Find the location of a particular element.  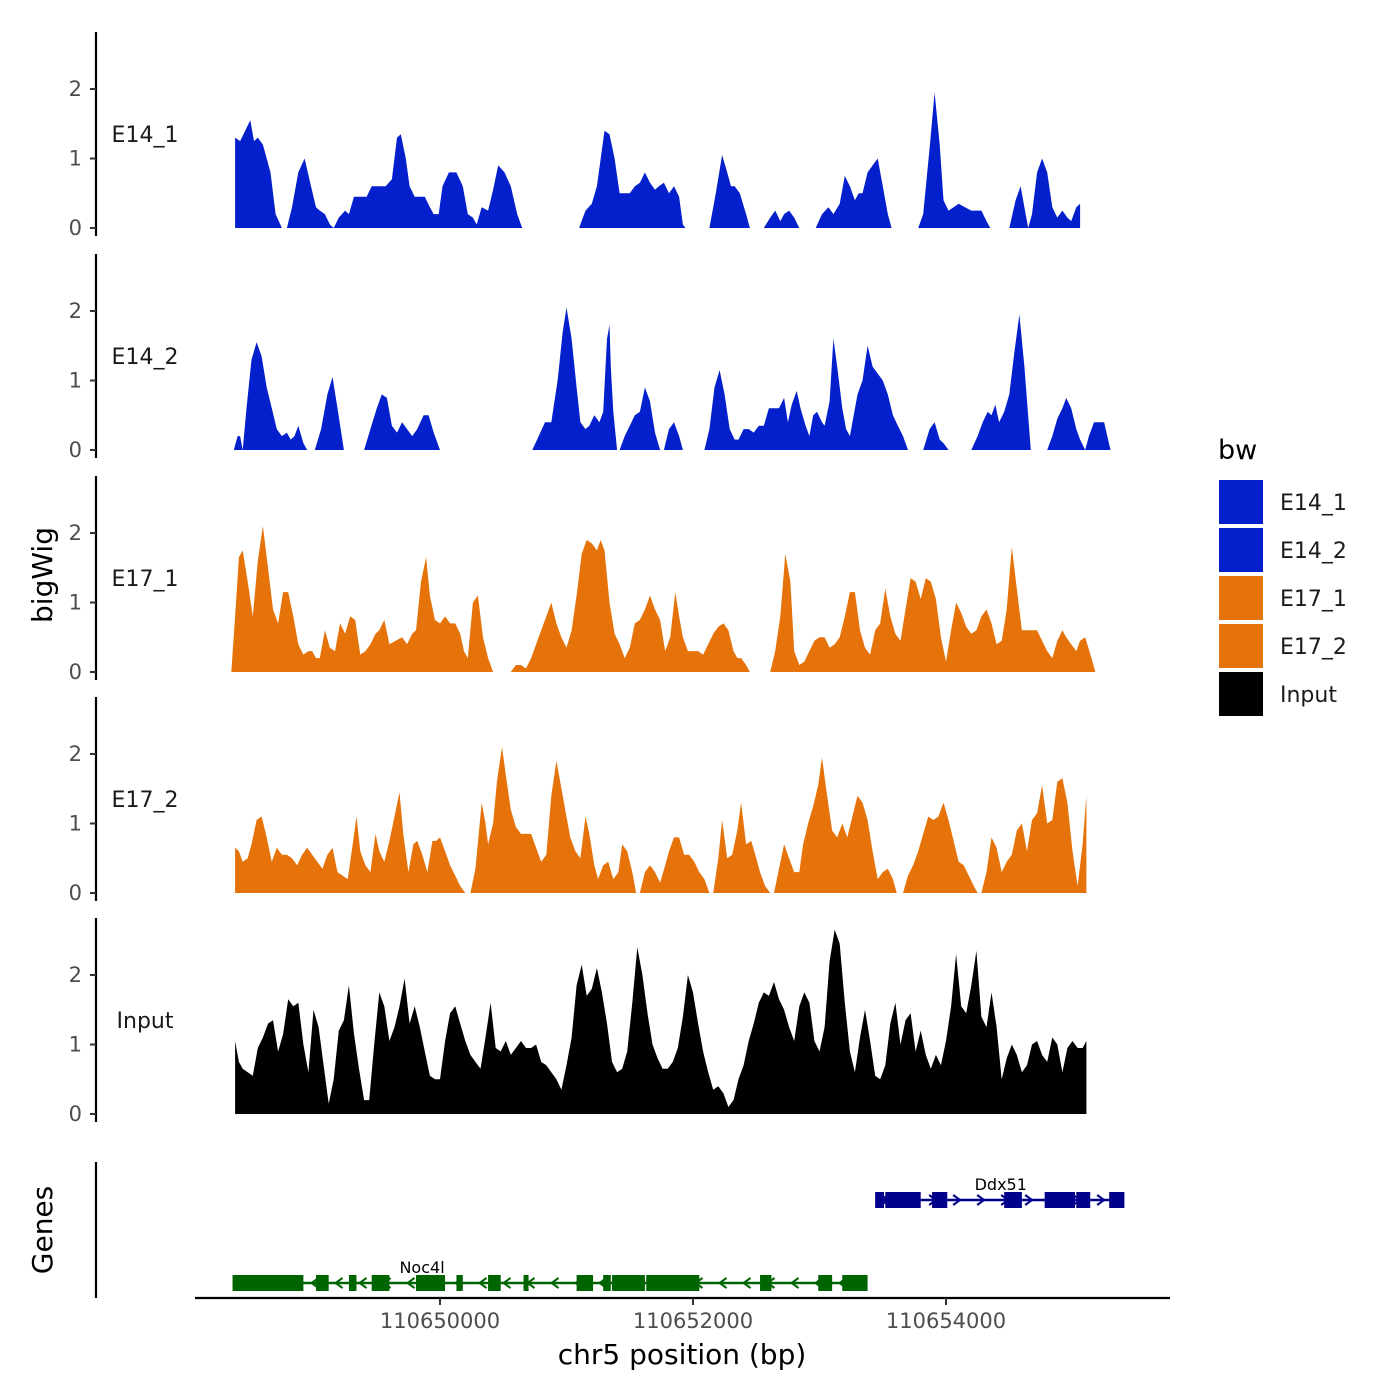

track-label: E17_1 is located at coordinates (145, 579).